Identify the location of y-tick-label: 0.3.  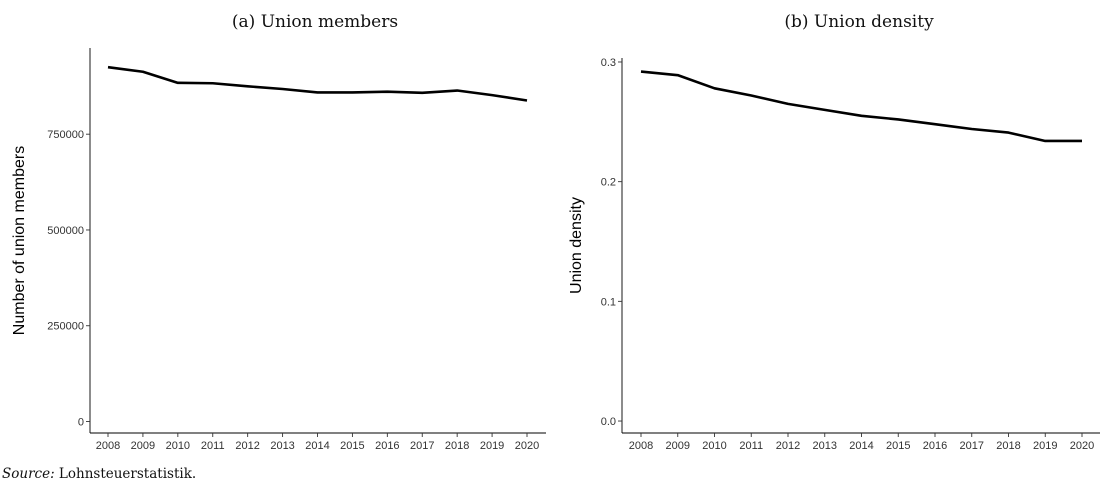
(608, 63).